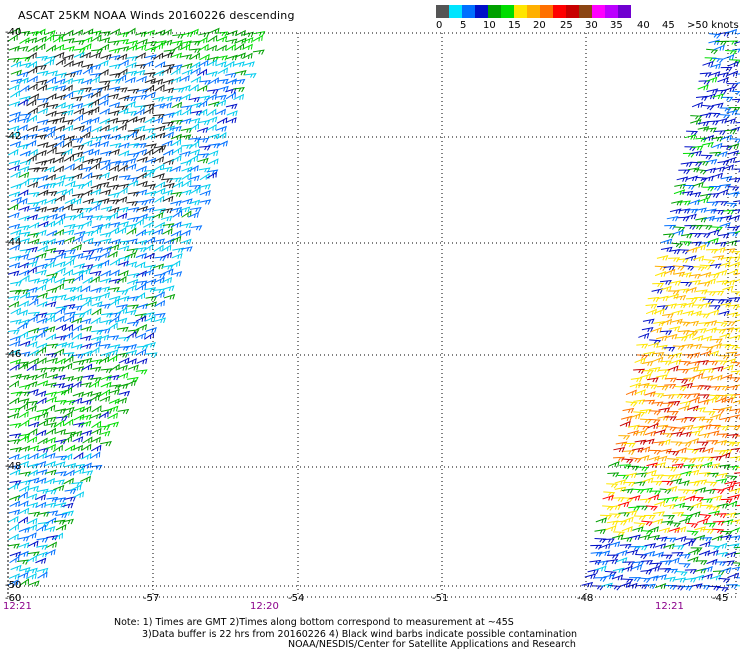 Image resolution: width=740 pixels, height=650 pixels. Describe the element at coordinates (463, 25) in the screenshot. I see `colorbar-label: 5` at that location.